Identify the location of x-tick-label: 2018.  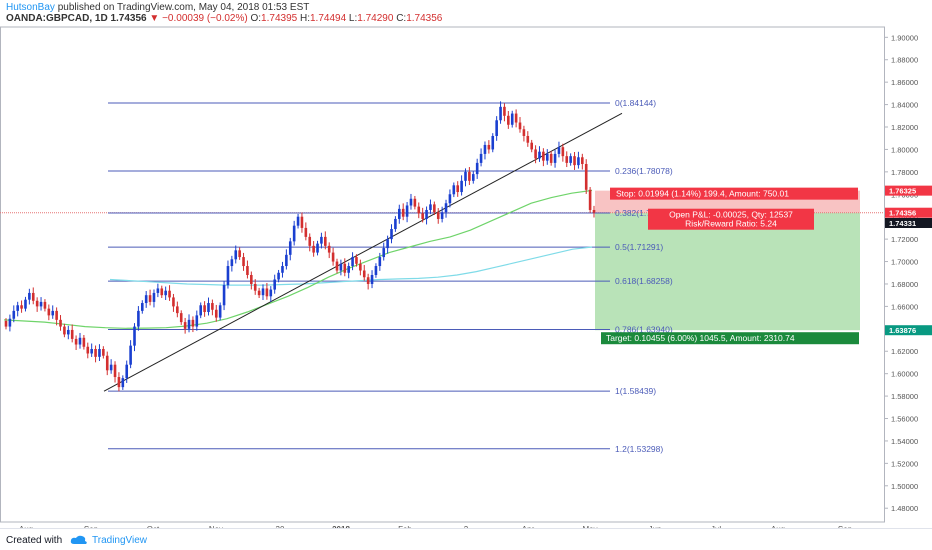
(341, 526).